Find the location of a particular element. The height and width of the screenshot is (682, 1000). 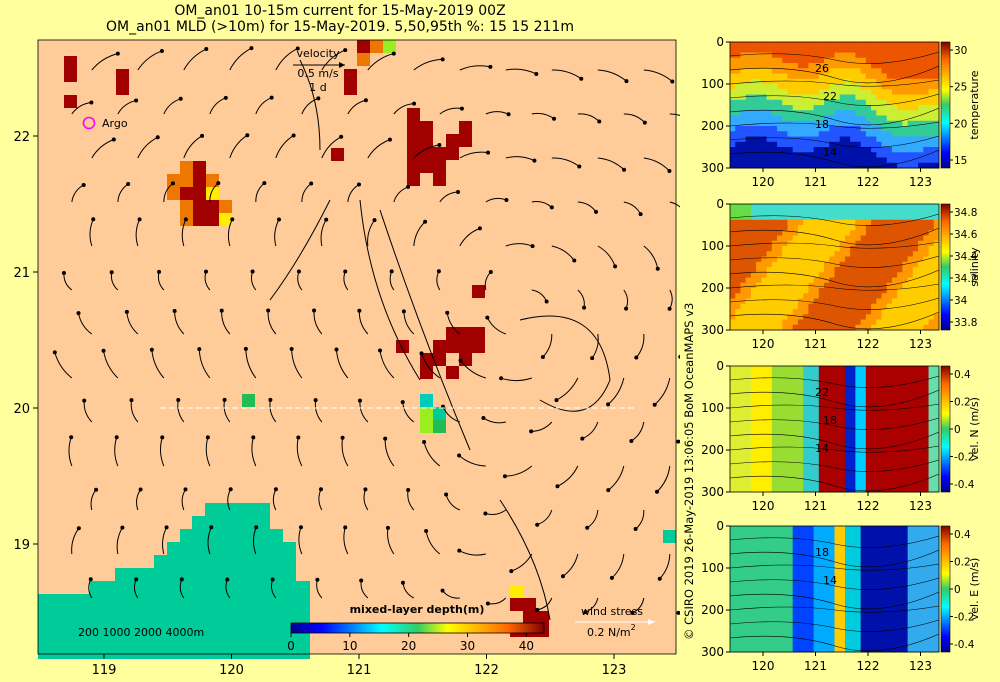

velocity-legend-time: 1 d is located at coordinates (317, 87).